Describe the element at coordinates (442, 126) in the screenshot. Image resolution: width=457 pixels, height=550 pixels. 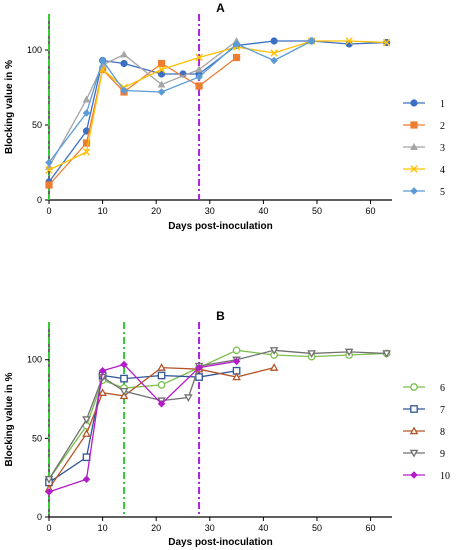
I see `legend-label: 2` at that location.